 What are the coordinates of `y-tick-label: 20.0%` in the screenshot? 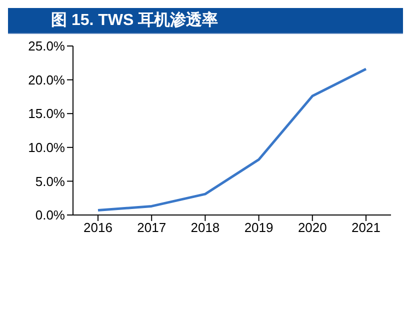 It's located at (47, 80).